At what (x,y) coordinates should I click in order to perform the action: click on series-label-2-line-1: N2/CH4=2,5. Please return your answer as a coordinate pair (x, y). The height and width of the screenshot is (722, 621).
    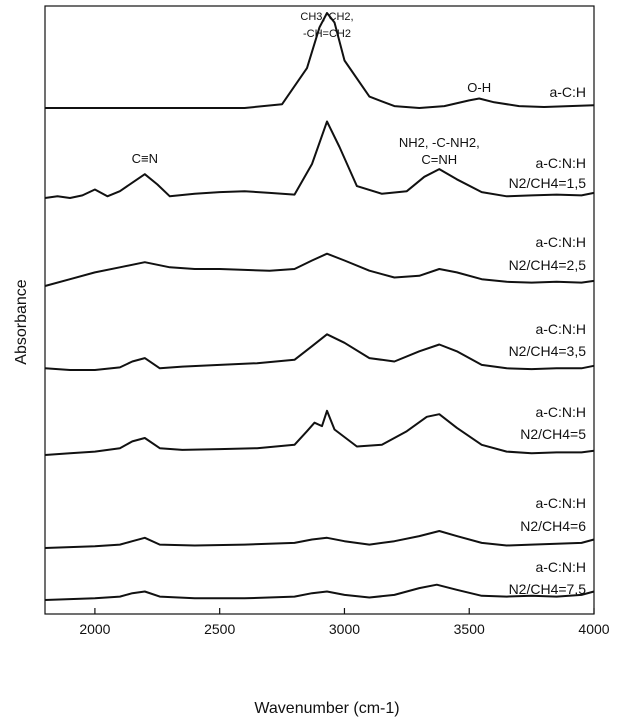
    Looking at the image, I should click on (548, 265).